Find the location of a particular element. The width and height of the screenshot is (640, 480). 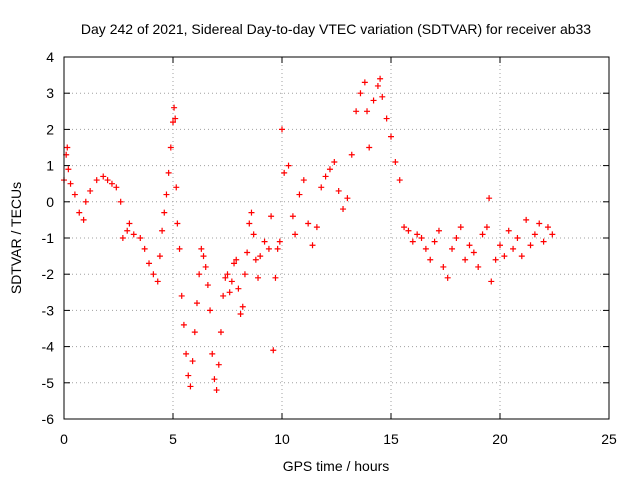

x-tick-label: 15 is located at coordinates (391, 439).